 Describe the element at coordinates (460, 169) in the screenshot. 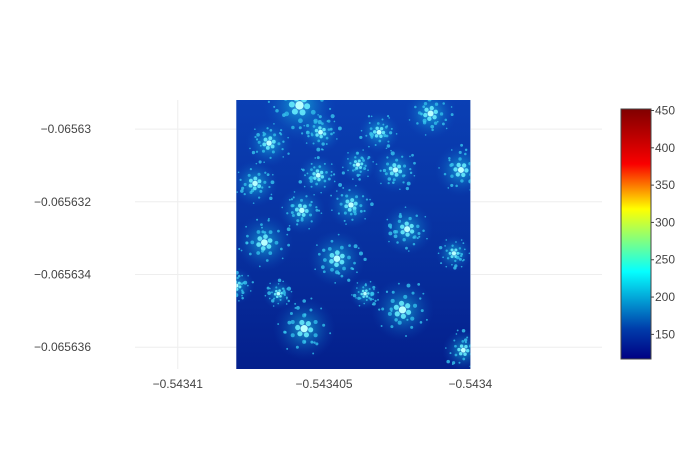

I see `cluster-core` at that location.